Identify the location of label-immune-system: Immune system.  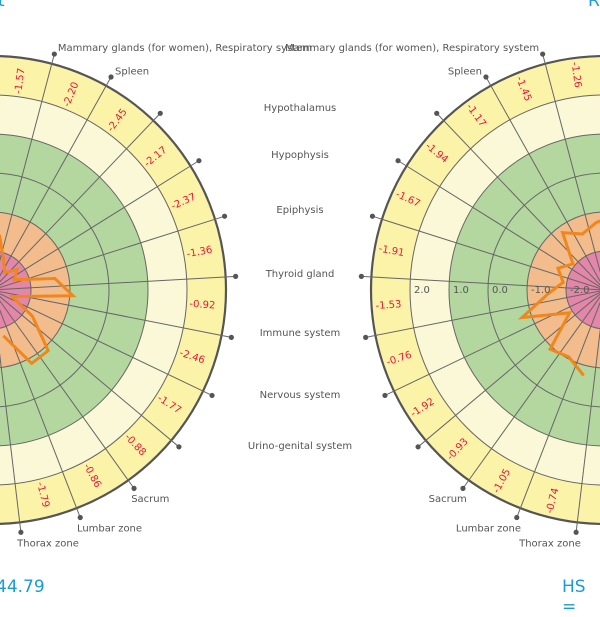
(300, 333).